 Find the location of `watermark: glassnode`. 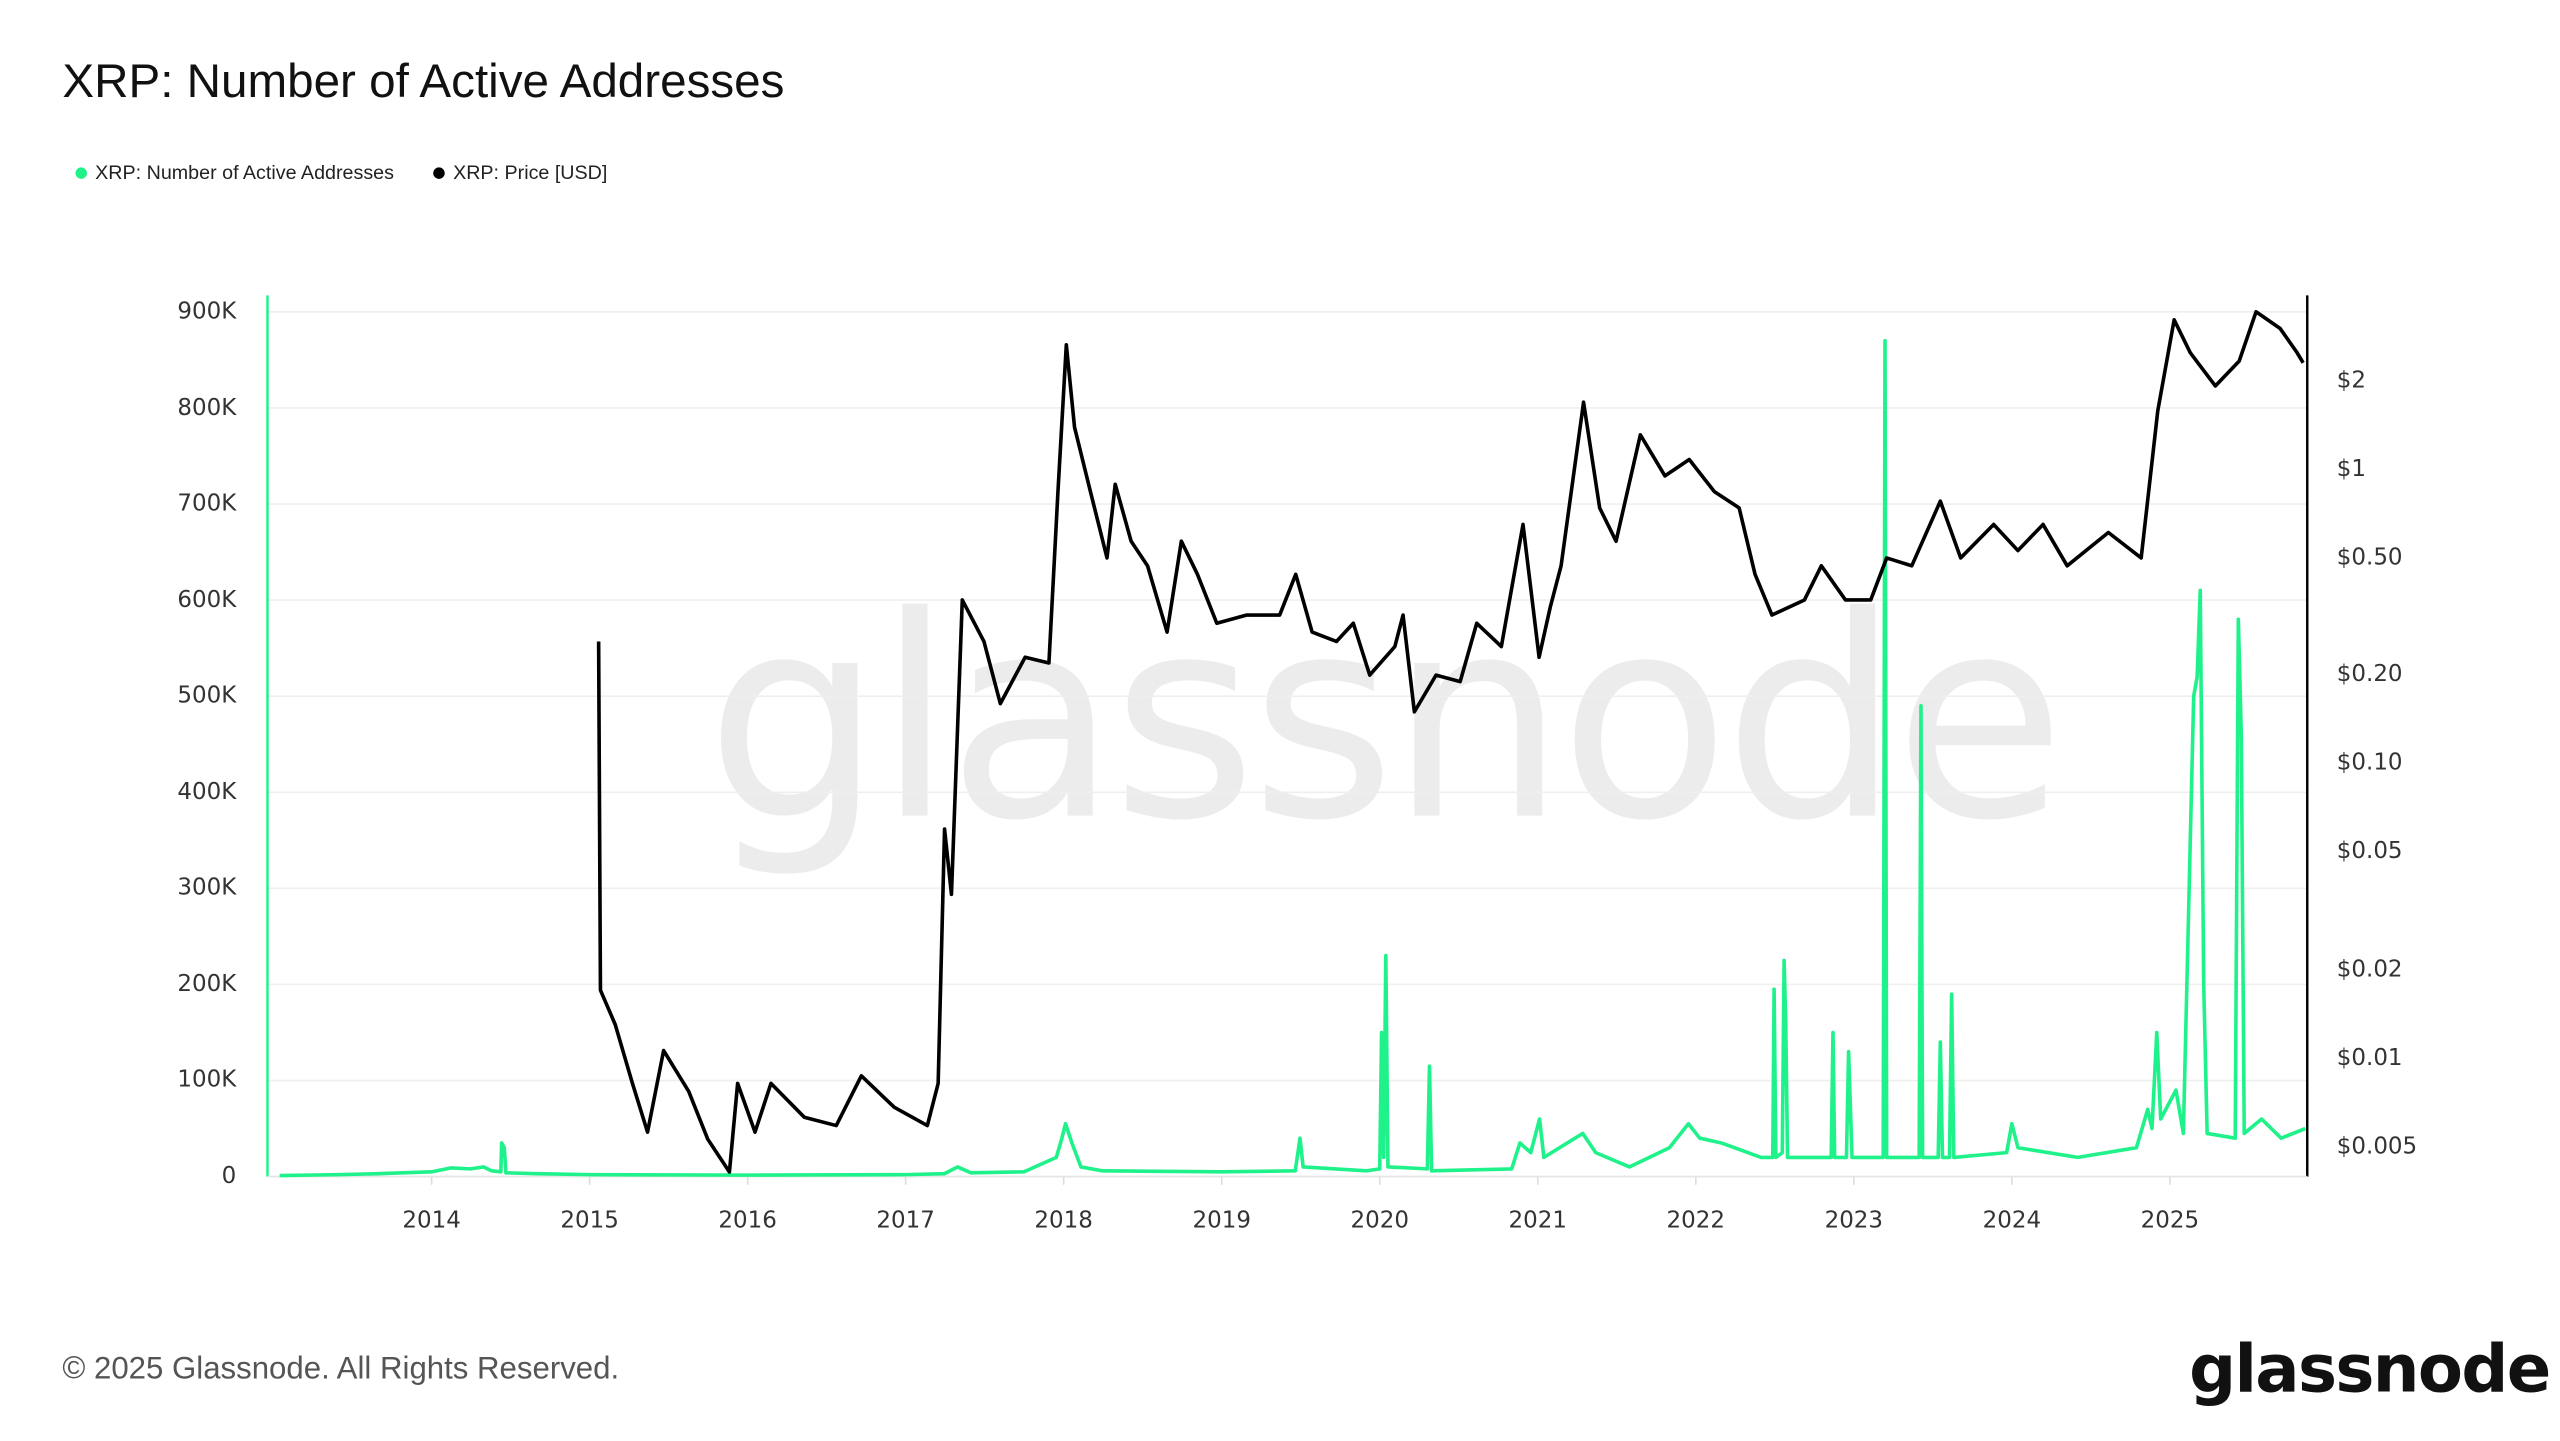

watermark: glassnode is located at coordinates (1385, 720).